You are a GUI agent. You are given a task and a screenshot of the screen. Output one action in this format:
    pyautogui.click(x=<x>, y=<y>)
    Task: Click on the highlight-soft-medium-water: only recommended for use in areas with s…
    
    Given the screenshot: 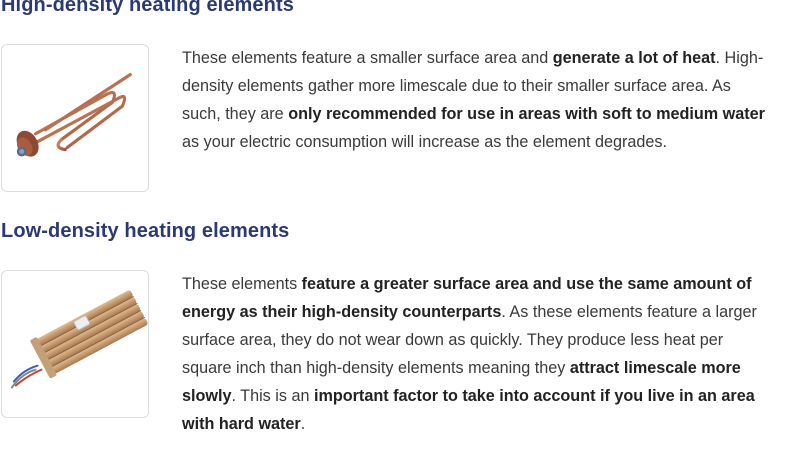 What is the action you would take?
    pyautogui.click(x=526, y=114)
    